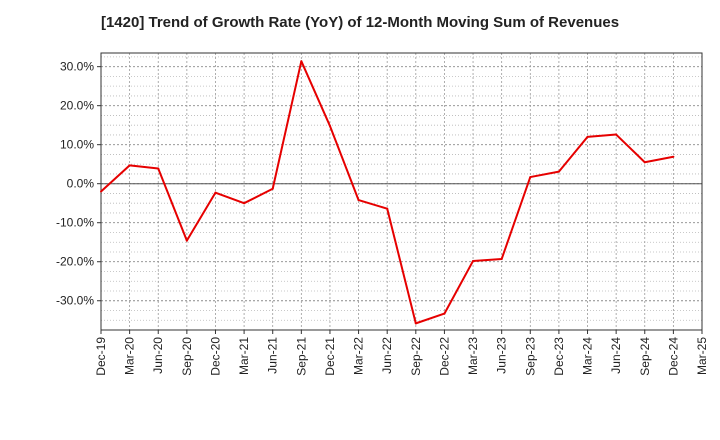 This screenshot has width=720, height=440. Describe the element at coordinates (702, 356) in the screenshot. I see `x-tick-label: Mar-25` at that location.